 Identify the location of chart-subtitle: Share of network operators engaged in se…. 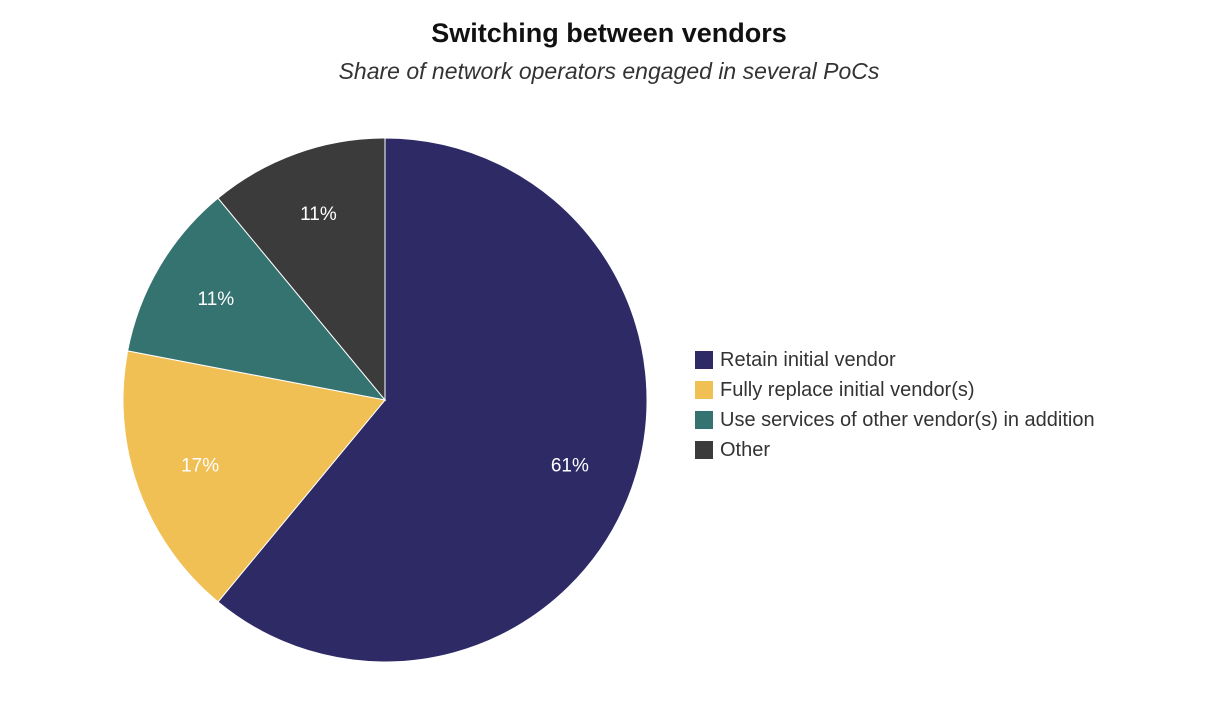
(609, 71).